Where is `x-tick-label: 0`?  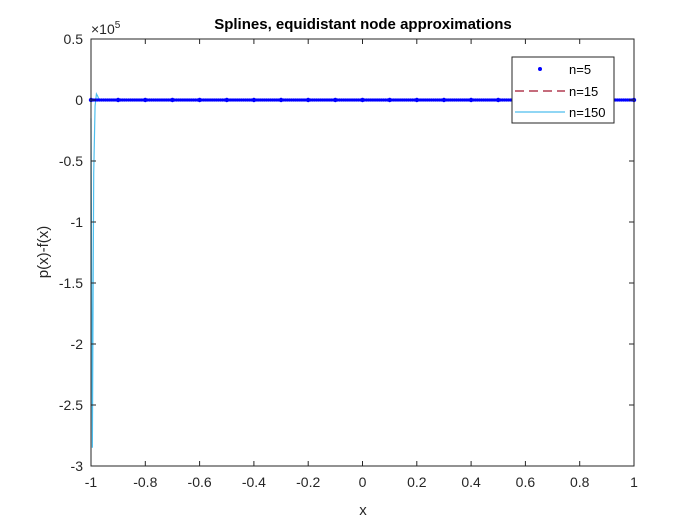
x-tick-label: 0 is located at coordinates (363, 482).